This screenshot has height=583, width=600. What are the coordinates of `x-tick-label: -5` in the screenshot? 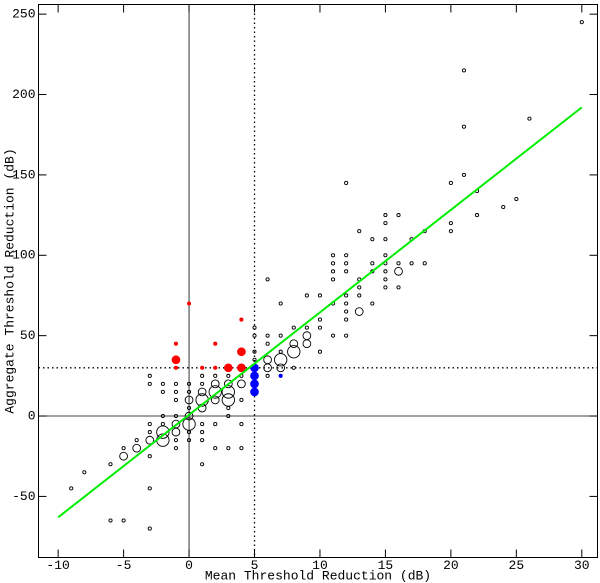 It's located at (124, 565).